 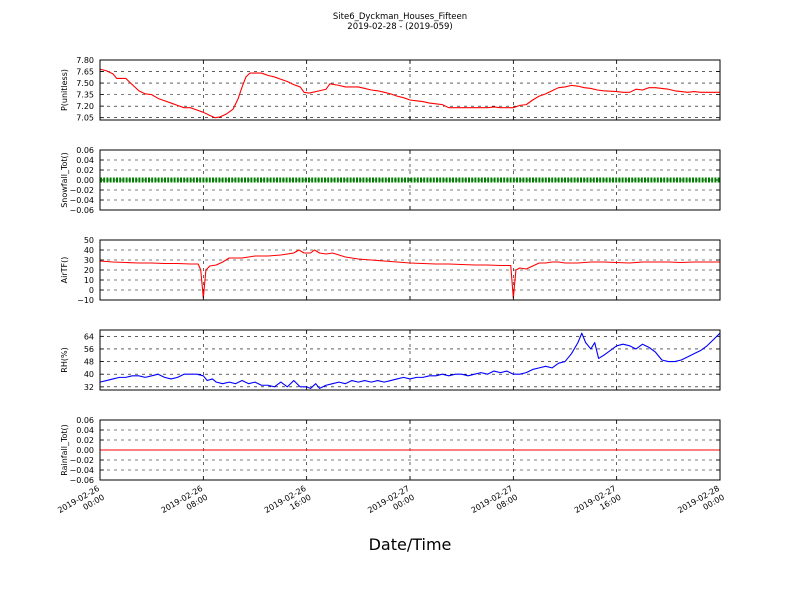 I want to click on y-tick-label: 50, so click(x=89, y=240).